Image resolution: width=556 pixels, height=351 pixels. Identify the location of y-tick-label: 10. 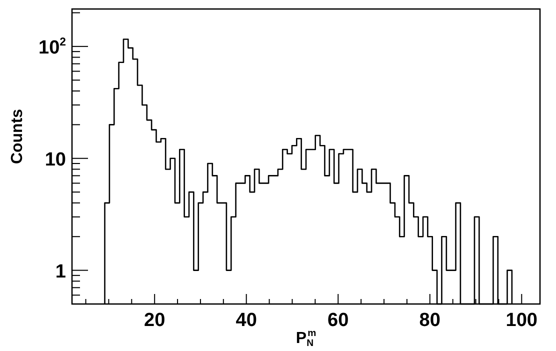
(55, 159).